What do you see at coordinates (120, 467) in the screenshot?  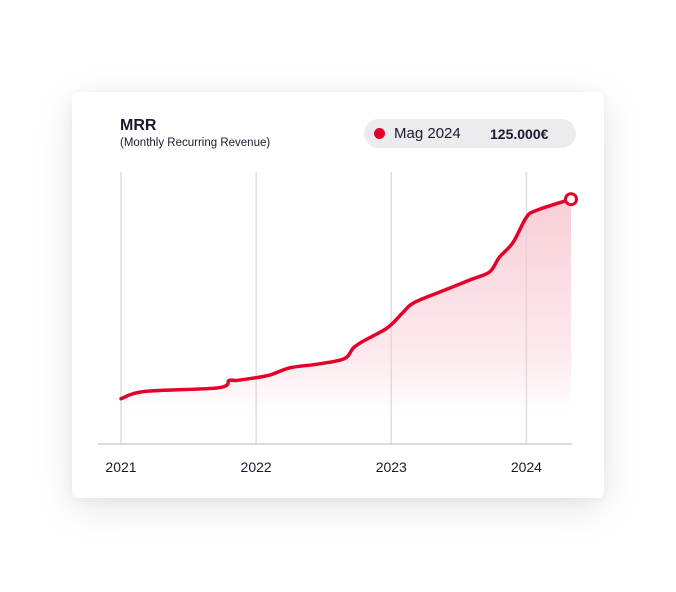 I see `x-tick-2021: 2021` at bounding box center [120, 467].